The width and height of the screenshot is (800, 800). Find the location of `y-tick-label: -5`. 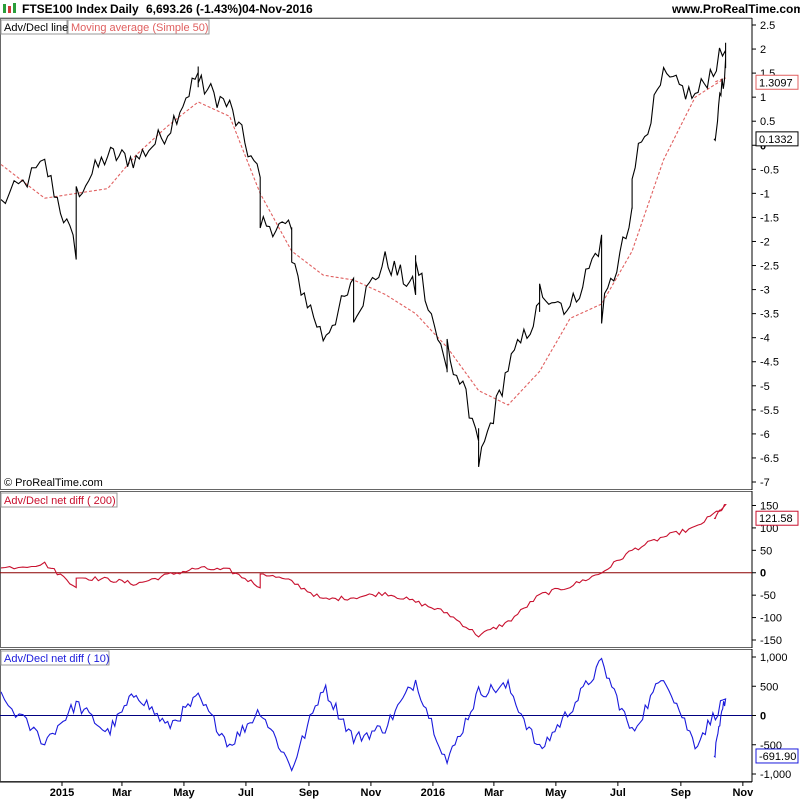

y-tick-label: -5 is located at coordinates (765, 387).